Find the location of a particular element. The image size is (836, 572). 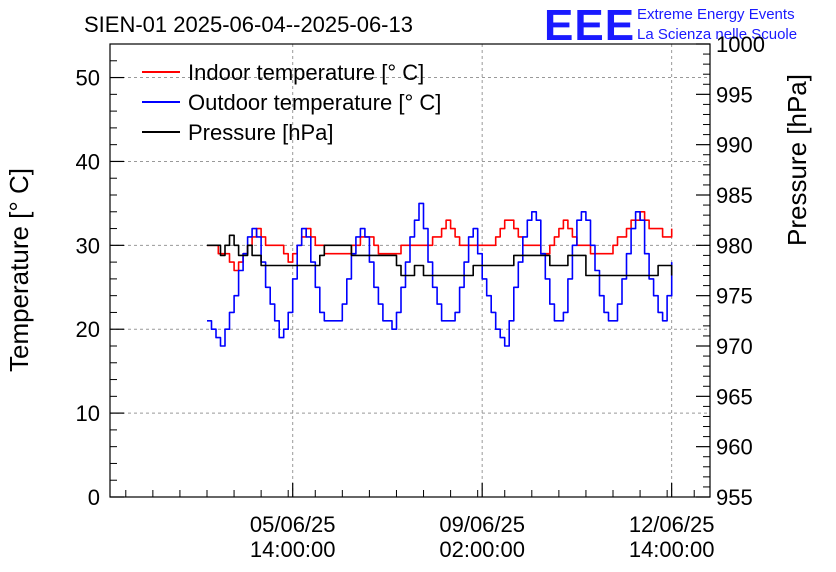

y2-tick-label-975: 975 is located at coordinates (734, 296).